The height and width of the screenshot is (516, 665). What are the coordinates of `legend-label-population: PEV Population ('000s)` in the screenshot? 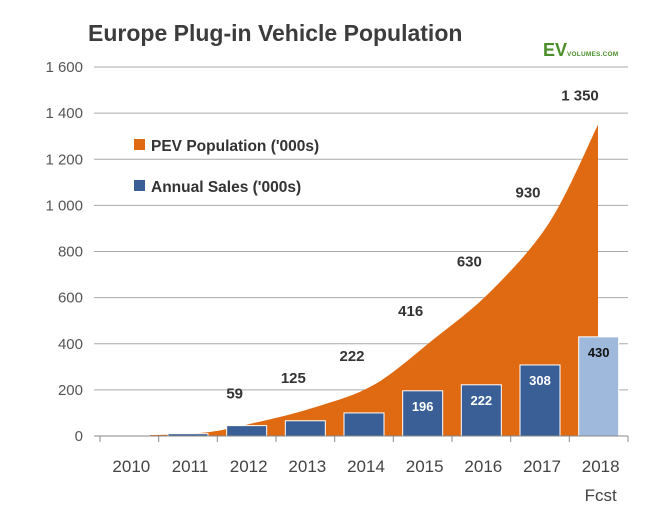 It's located at (235, 146).